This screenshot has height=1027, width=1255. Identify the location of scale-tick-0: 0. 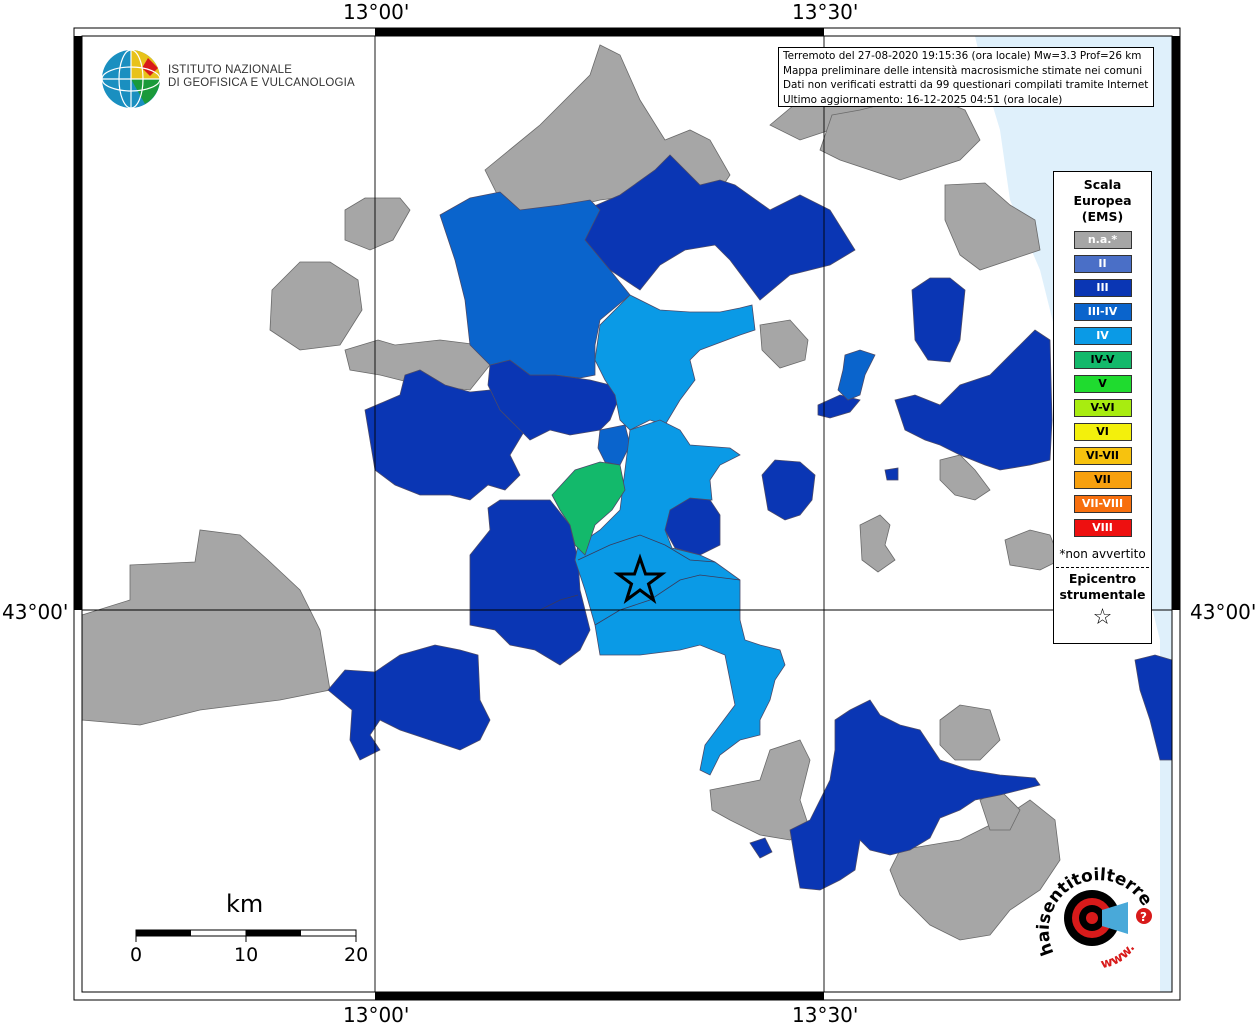
(136, 955).